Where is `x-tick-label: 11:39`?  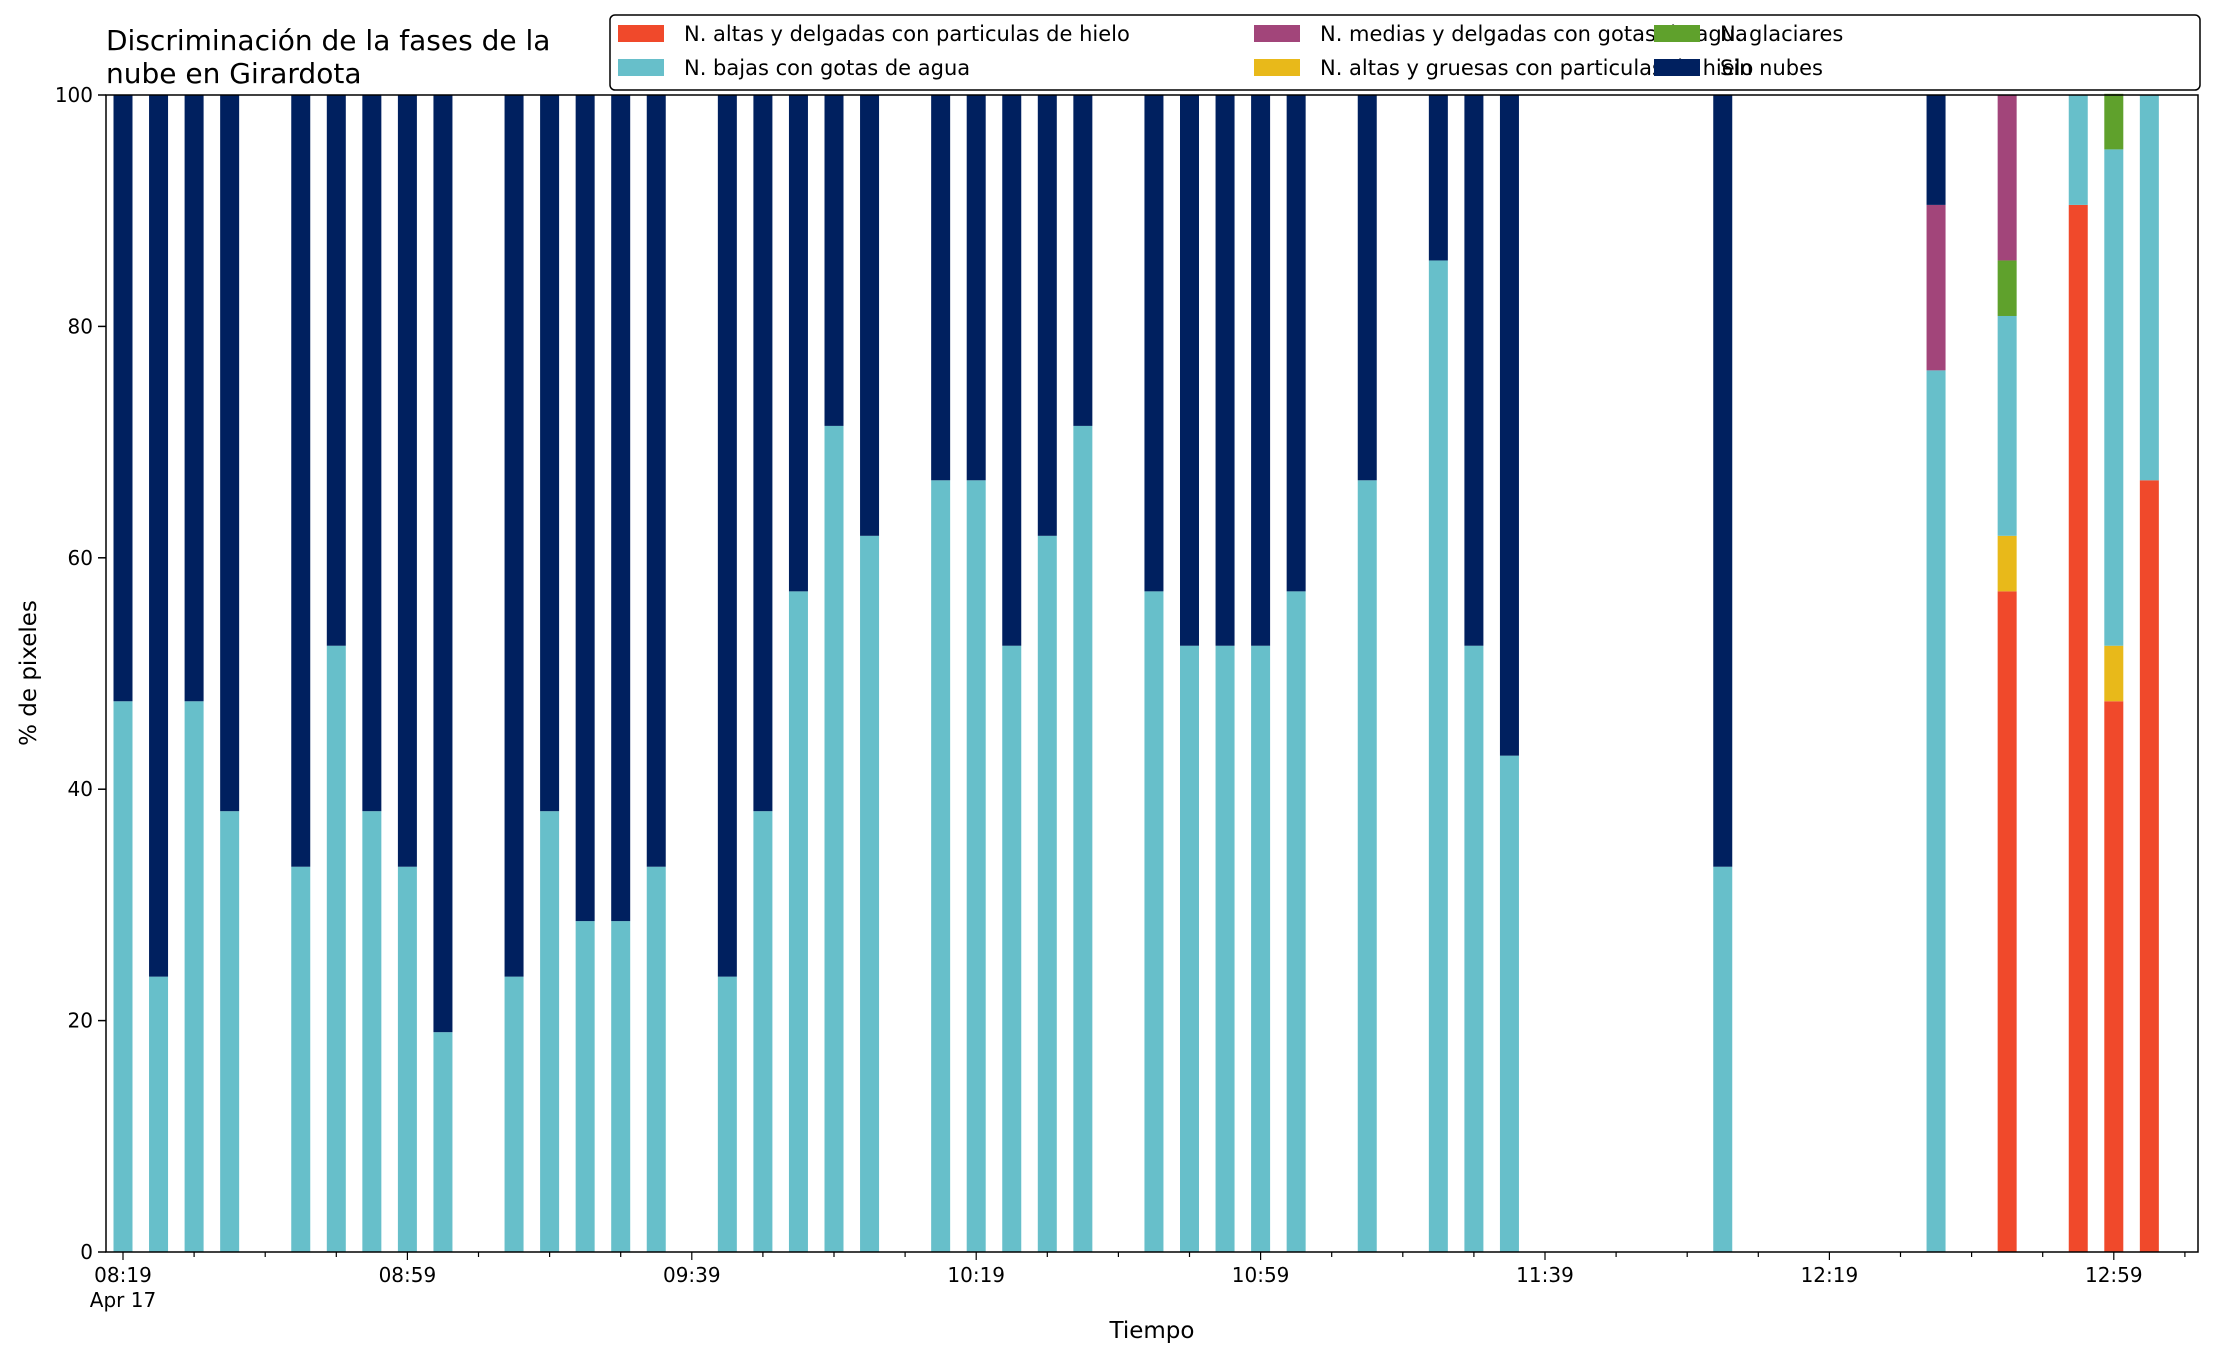
x-tick-label: 11:39 is located at coordinates (1545, 1275).